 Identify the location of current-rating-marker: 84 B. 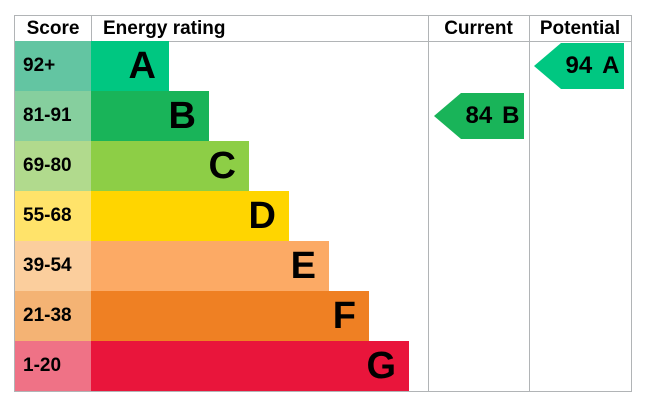
(479, 116).